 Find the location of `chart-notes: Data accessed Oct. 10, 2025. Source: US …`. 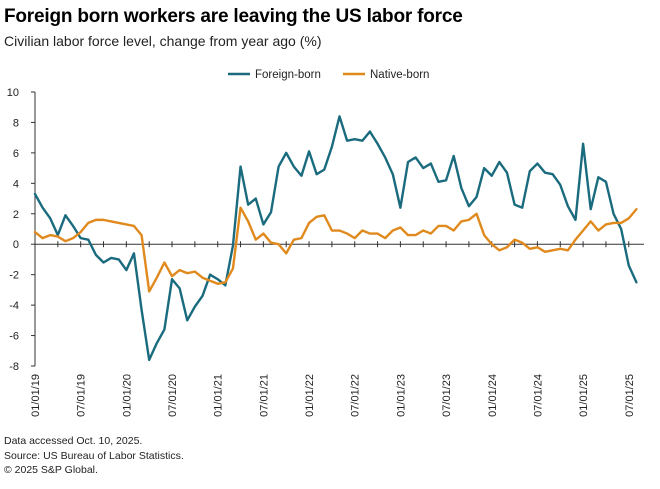

chart-notes: Data accessed Oct. 10, 2025. Source: US … is located at coordinates (94, 456).